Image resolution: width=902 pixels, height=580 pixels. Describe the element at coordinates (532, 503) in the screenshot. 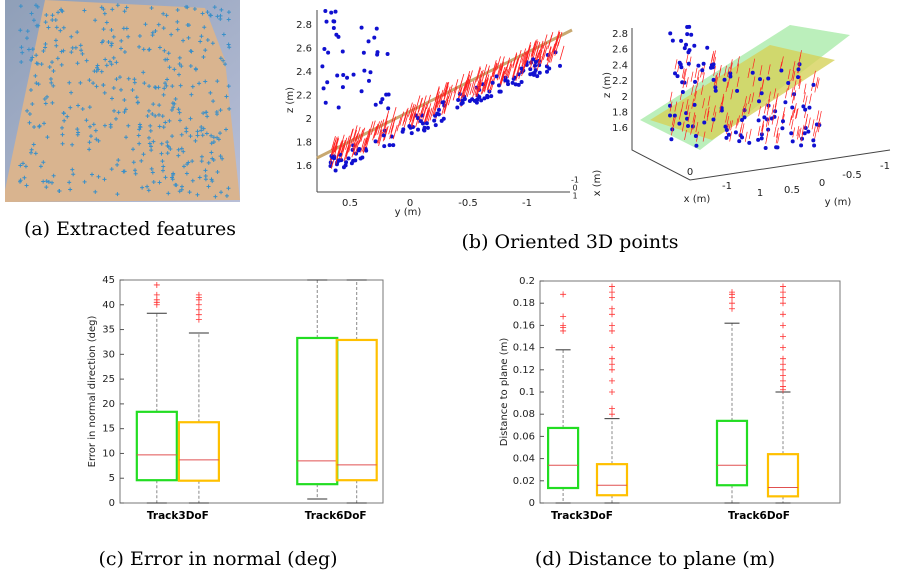

I see `y-tick-label: 0` at that location.